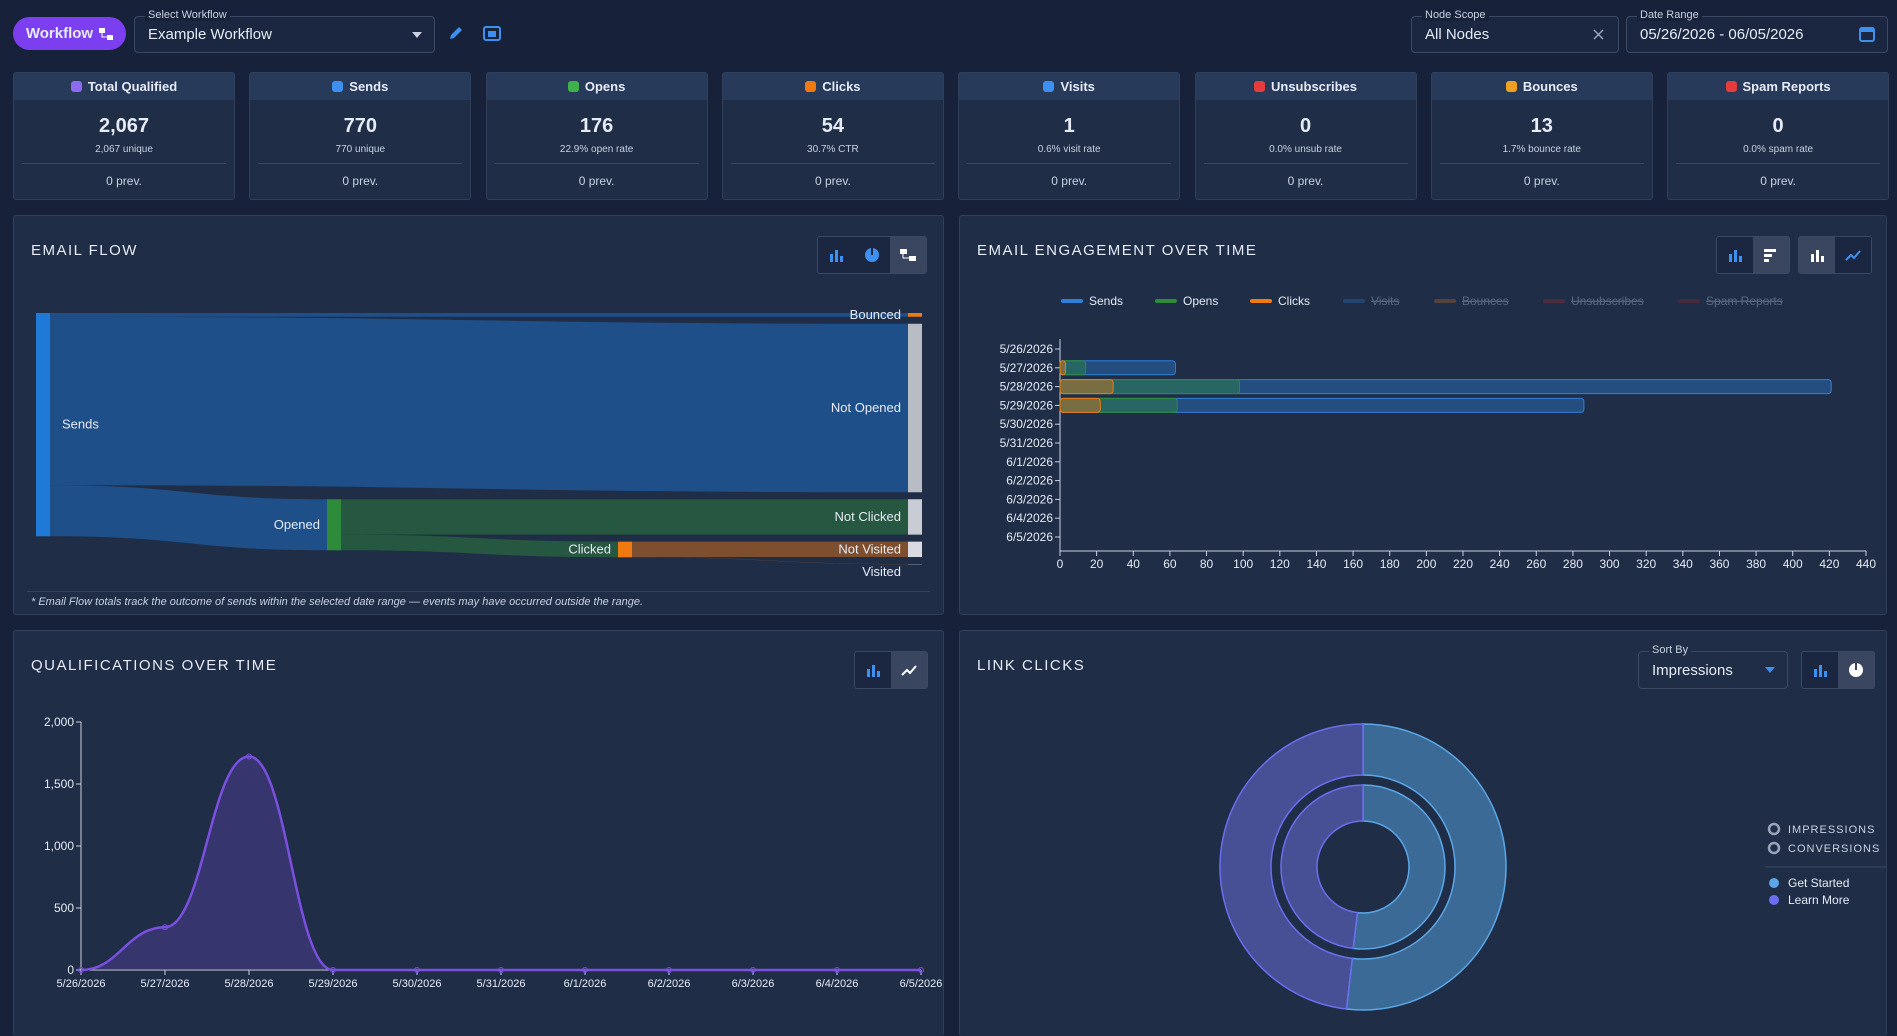 This screenshot has width=1897, height=1036. Describe the element at coordinates (1207, 564) in the screenshot. I see `x-tick-label: 80` at that location.